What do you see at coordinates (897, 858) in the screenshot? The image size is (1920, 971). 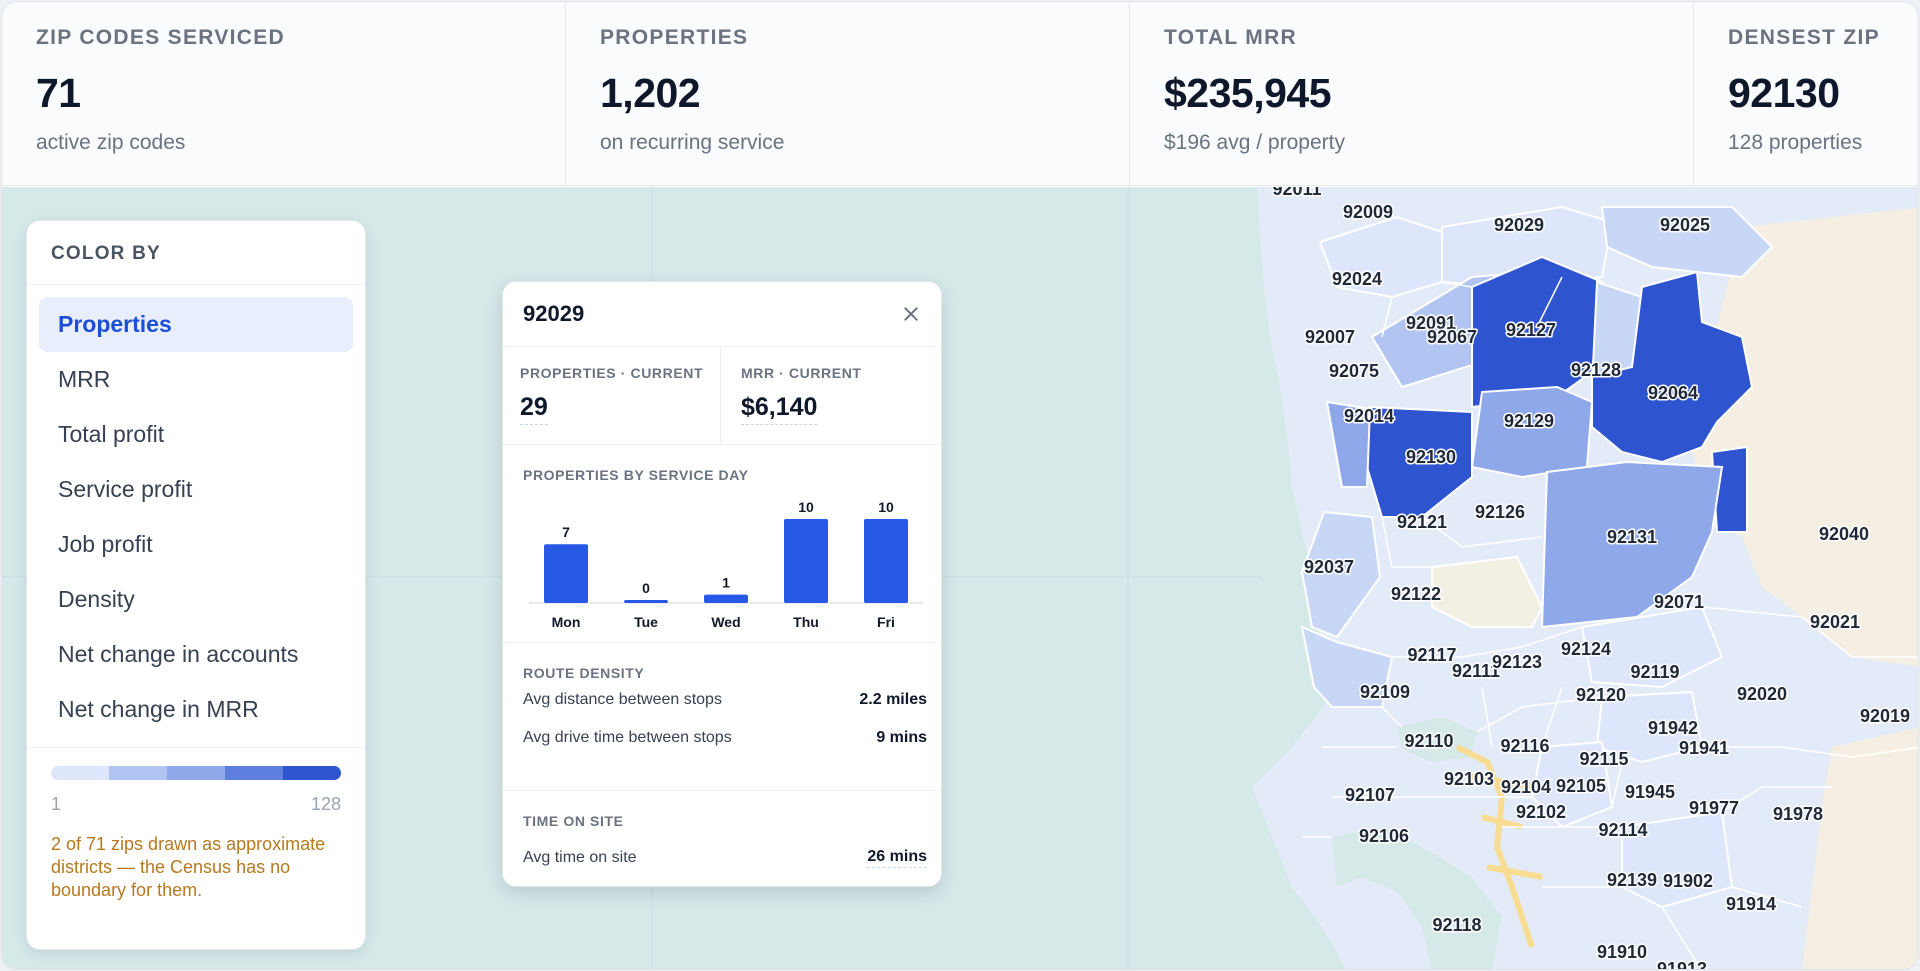 I see `row-value: 26 mins` at bounding box center [897, 858].